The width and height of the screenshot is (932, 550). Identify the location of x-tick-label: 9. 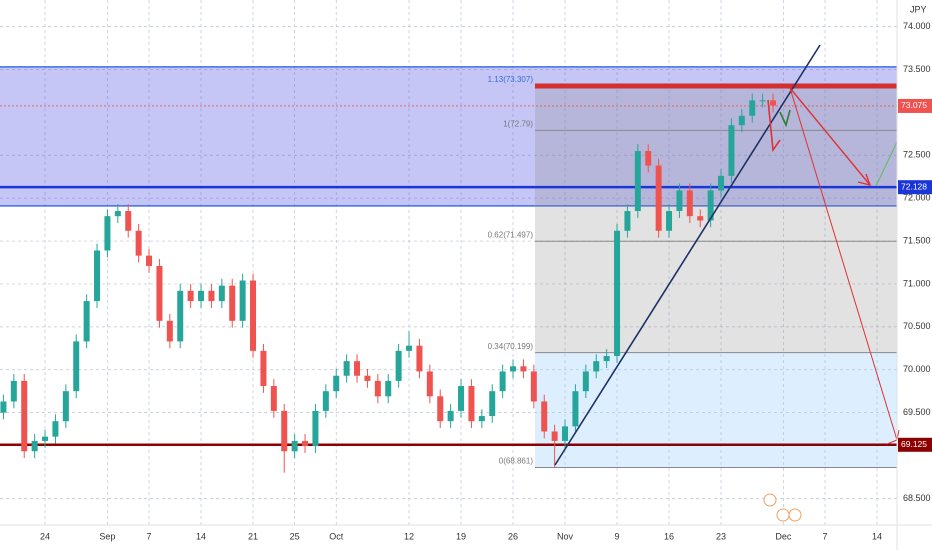
(617, 536).